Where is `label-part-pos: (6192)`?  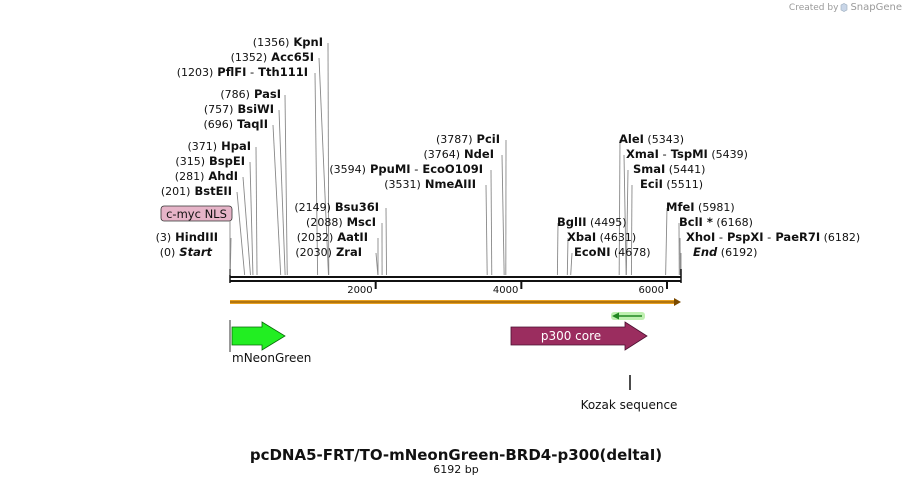 label-part-pos: (6192) is located at coordinates (737, 252).